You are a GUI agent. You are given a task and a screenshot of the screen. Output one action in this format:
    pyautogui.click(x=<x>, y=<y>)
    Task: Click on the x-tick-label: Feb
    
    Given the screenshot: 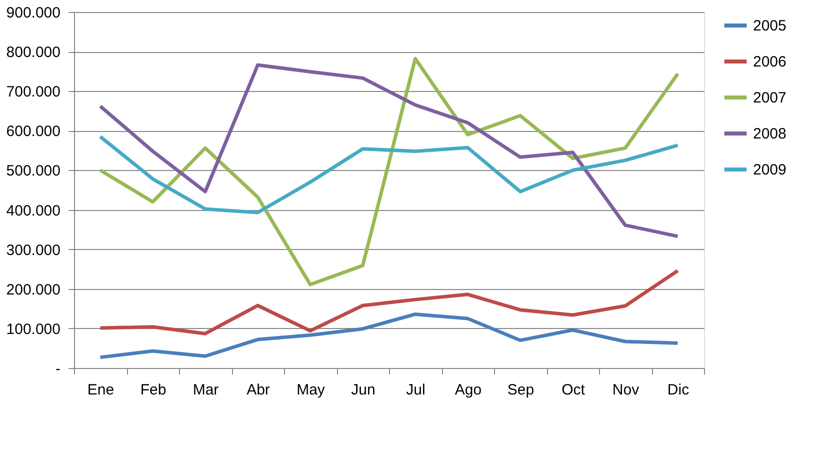 What is the action you would take?
    pyautogui.click(x=153, y=390)
    